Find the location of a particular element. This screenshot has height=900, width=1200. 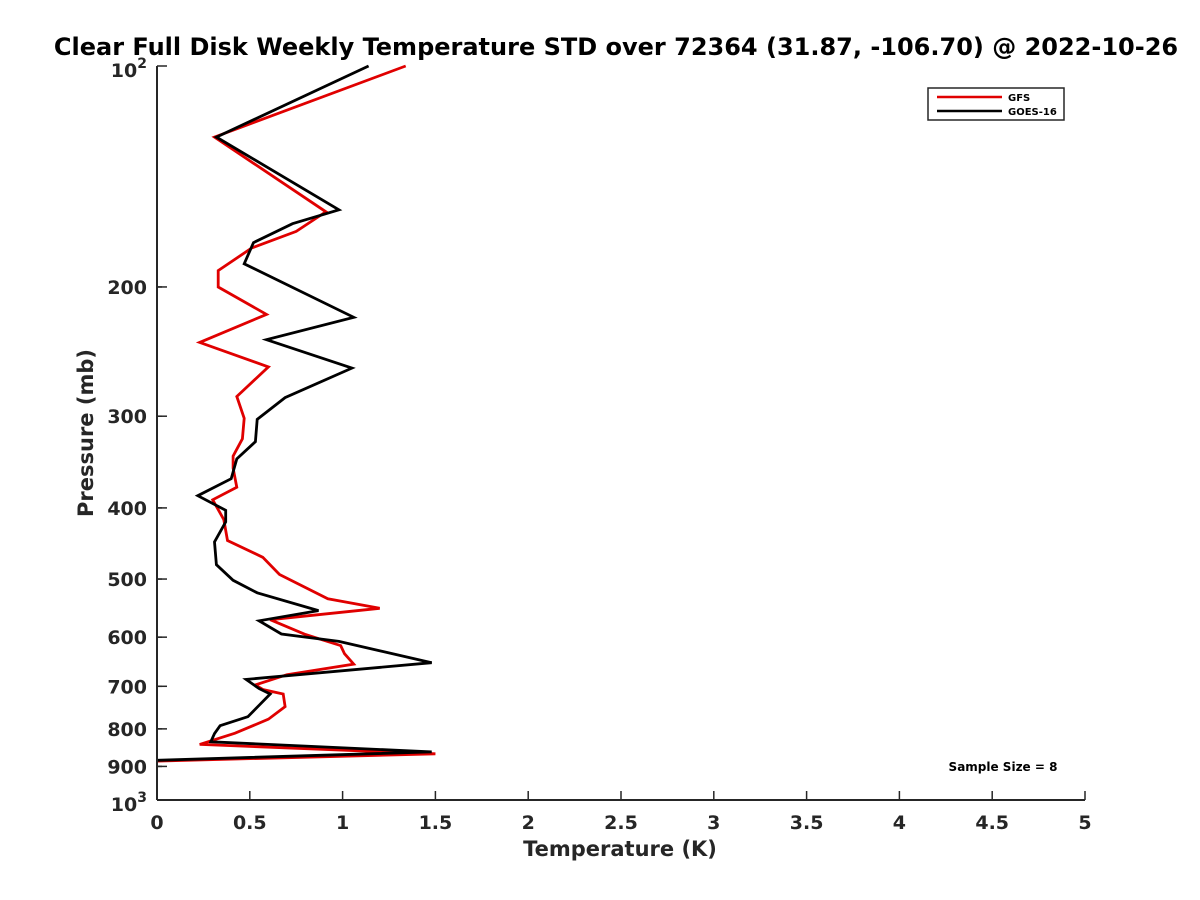

y-tick-label: 600 is located at coordinates (127, 638).